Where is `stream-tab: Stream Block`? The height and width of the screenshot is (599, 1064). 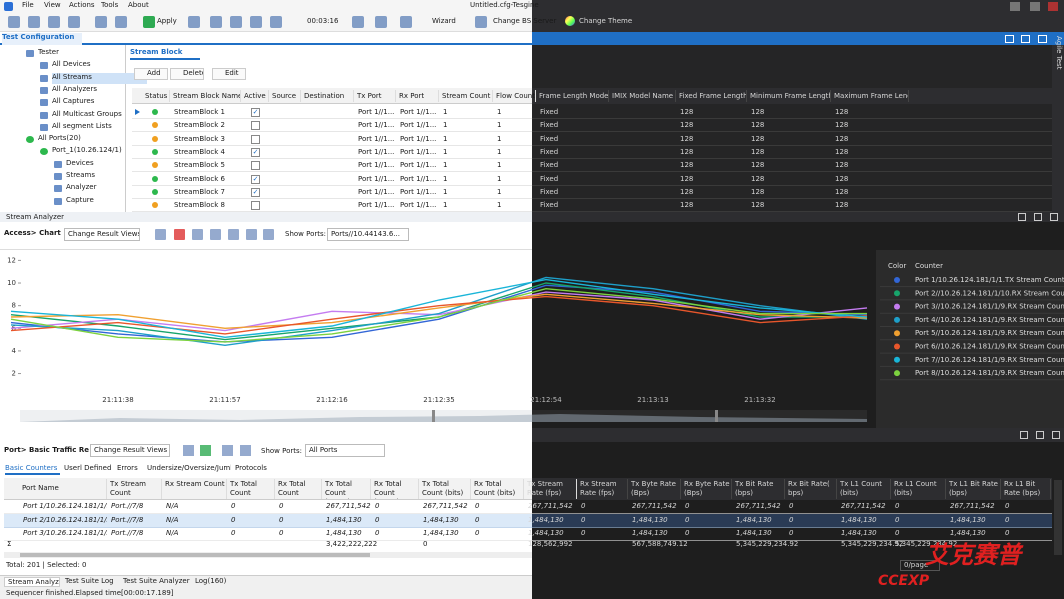 stream-tab: Stream Block is located at coordinates (165, 54).